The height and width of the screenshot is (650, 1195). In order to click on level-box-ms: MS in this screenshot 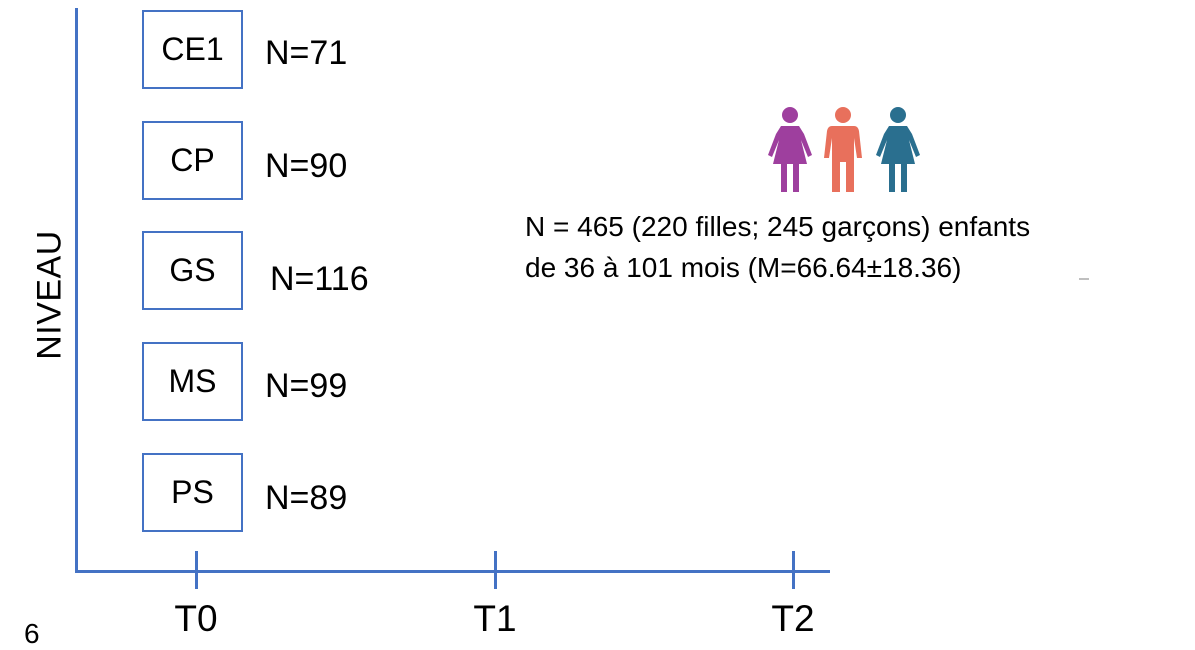, I will do `click(192, 381)`.